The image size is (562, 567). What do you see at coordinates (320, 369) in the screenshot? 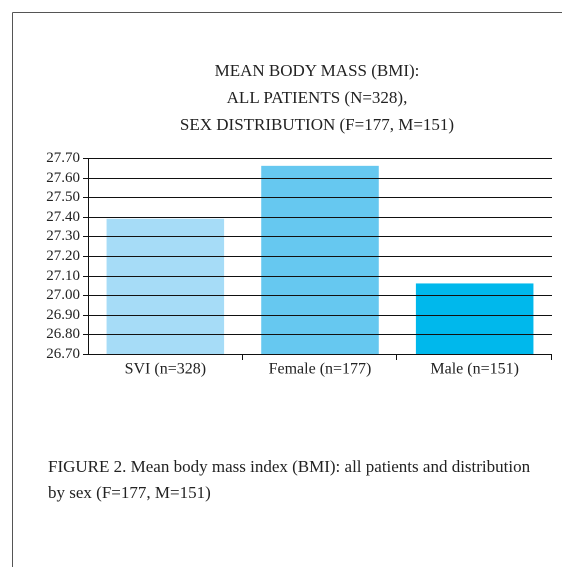
I see `x-tick-label: Female (n=177)` at bounding box center [320, 369].